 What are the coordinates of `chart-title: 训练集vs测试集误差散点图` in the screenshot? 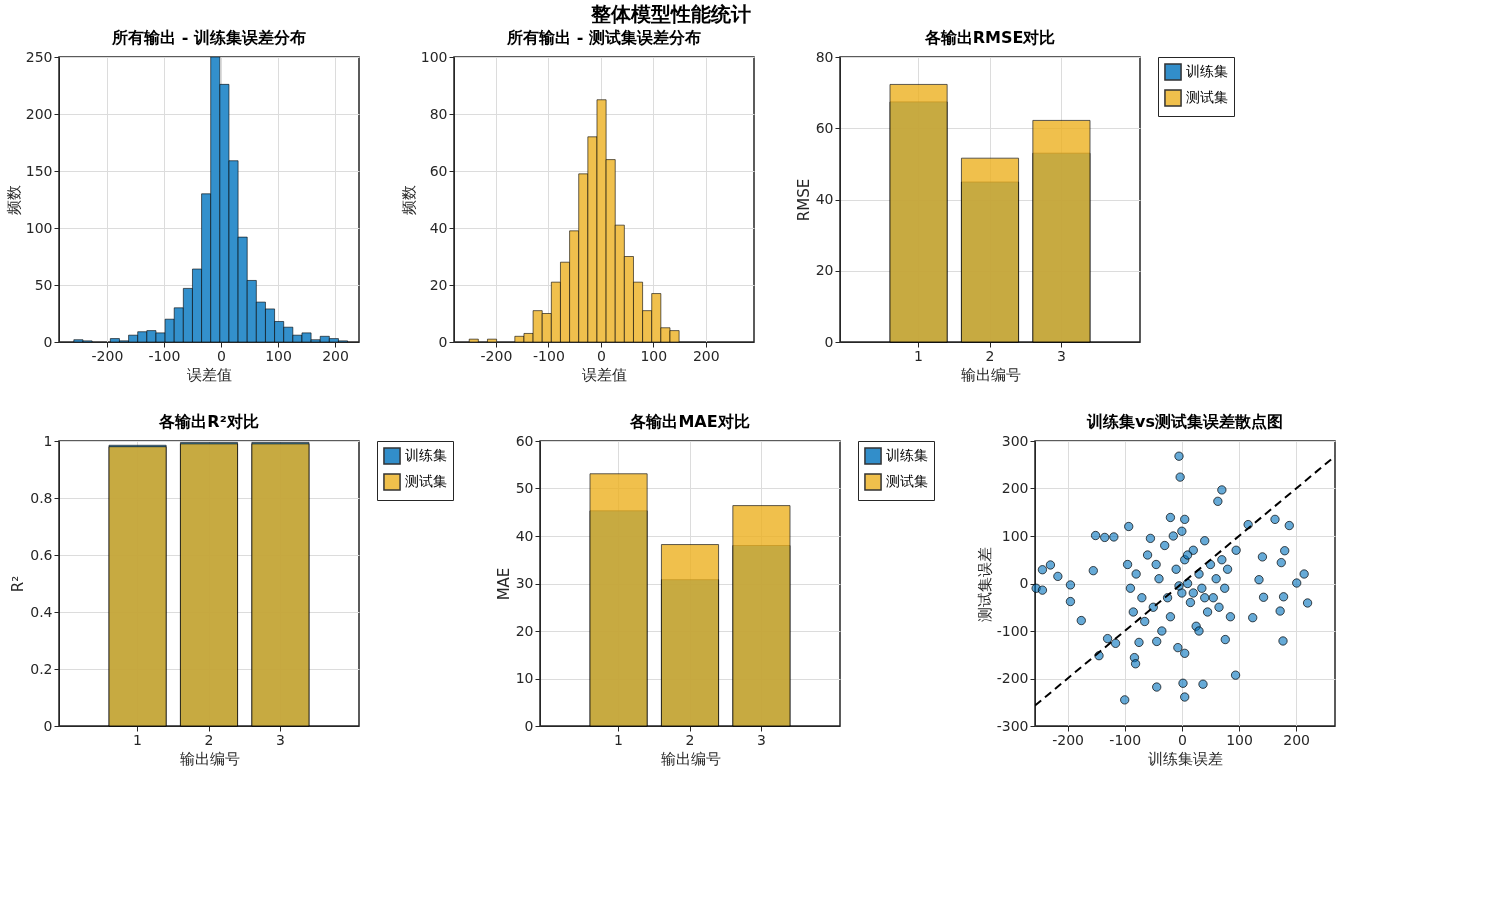 It's located at (1184, 421).